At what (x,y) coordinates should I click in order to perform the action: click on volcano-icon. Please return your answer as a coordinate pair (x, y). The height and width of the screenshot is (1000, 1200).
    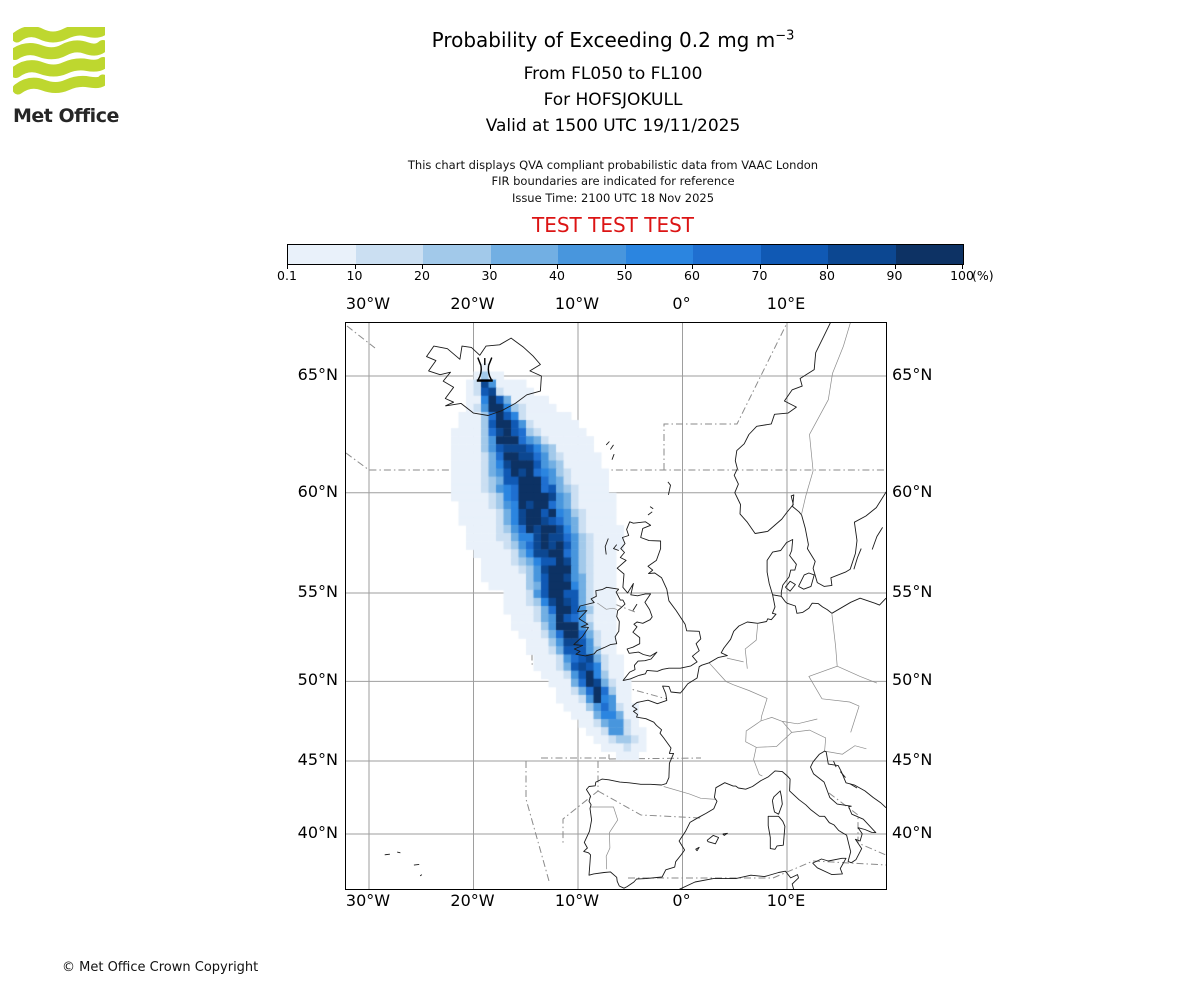
    Looking at the image, I should click on (484, 369).